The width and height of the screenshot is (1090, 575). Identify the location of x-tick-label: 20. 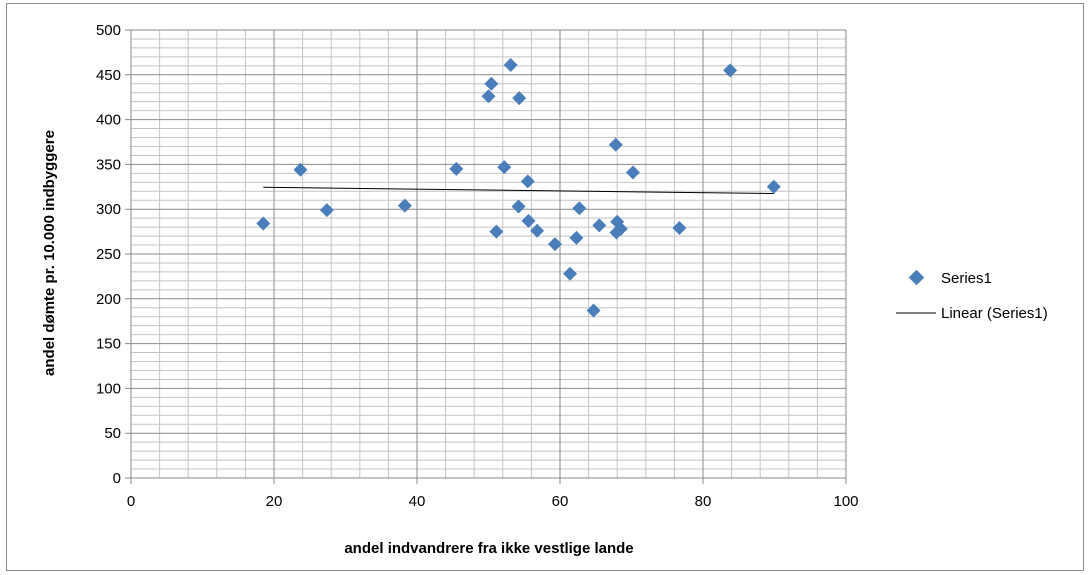
(274, 501).